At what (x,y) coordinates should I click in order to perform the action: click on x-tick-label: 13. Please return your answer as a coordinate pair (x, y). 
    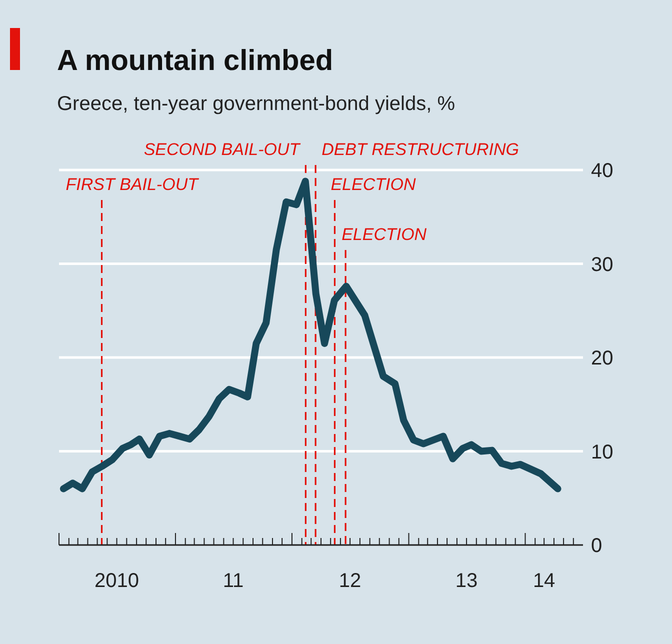
    Looking at the image, I should click on (466, 581).